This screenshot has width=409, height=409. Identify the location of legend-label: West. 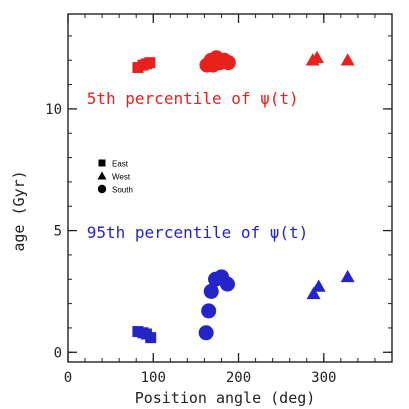
(121, 177).